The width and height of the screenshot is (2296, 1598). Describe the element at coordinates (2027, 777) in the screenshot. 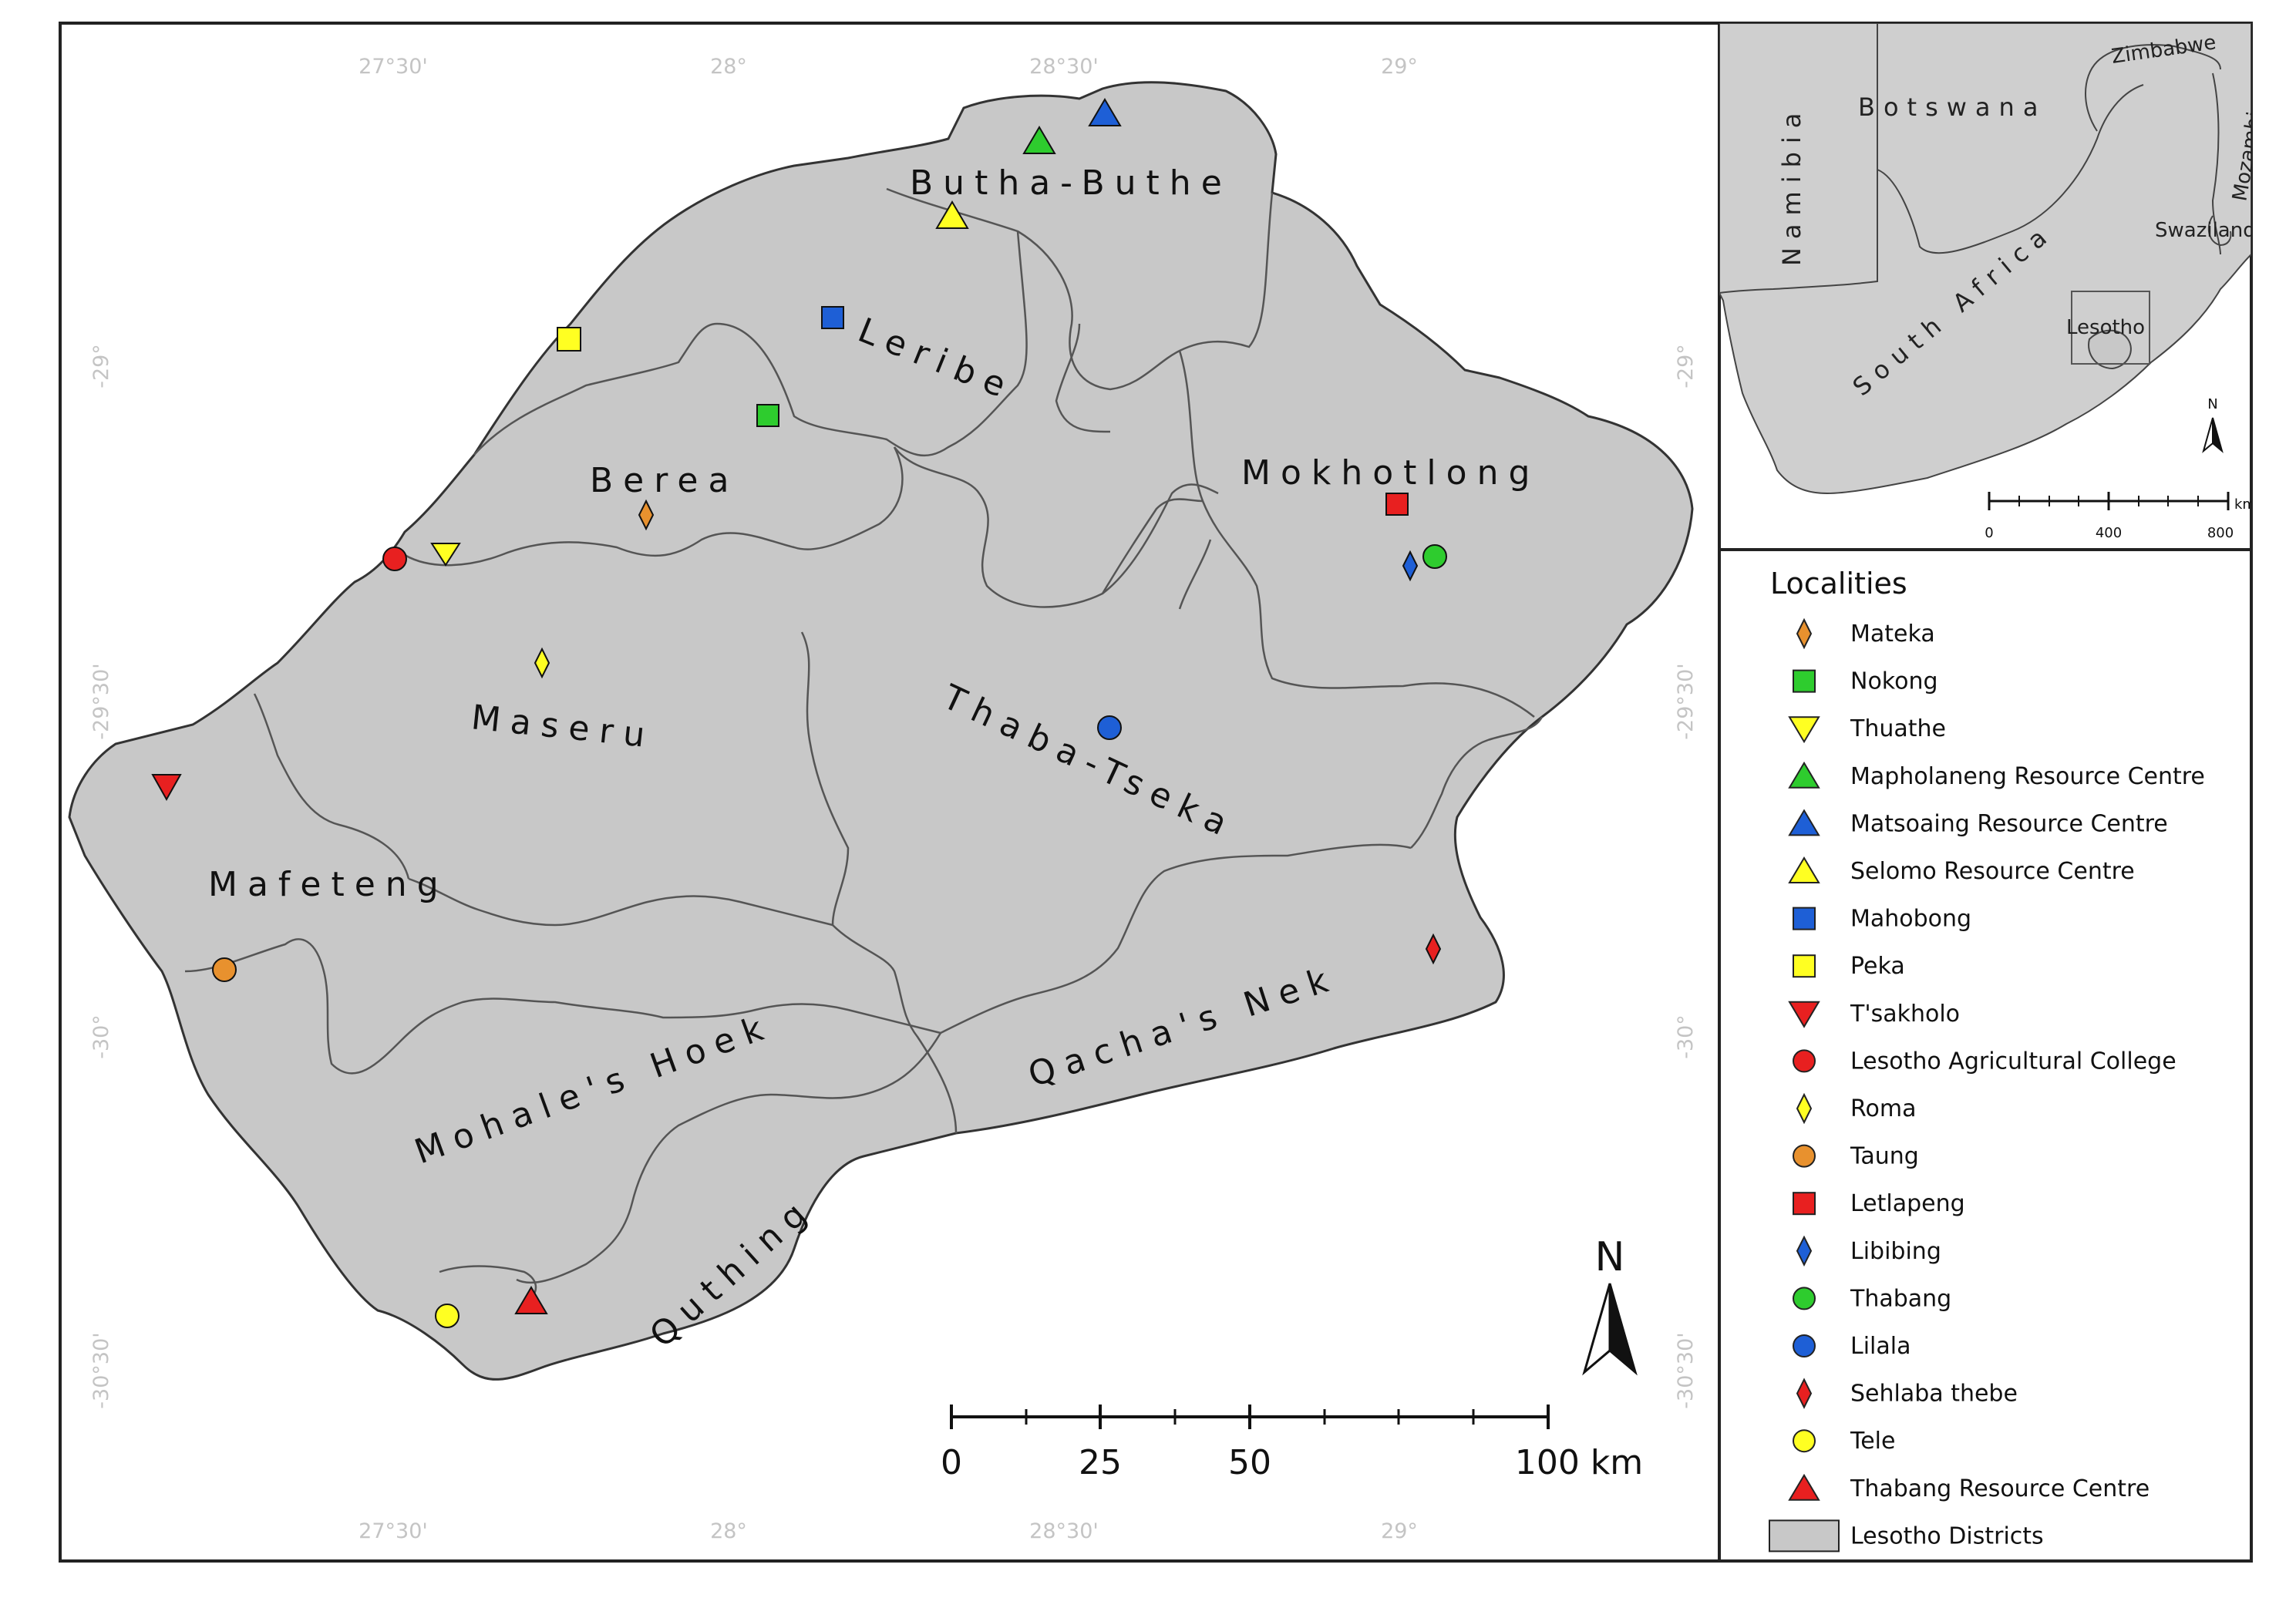

I see `legend-label: Mapholaneng Resource Centre` at that location.